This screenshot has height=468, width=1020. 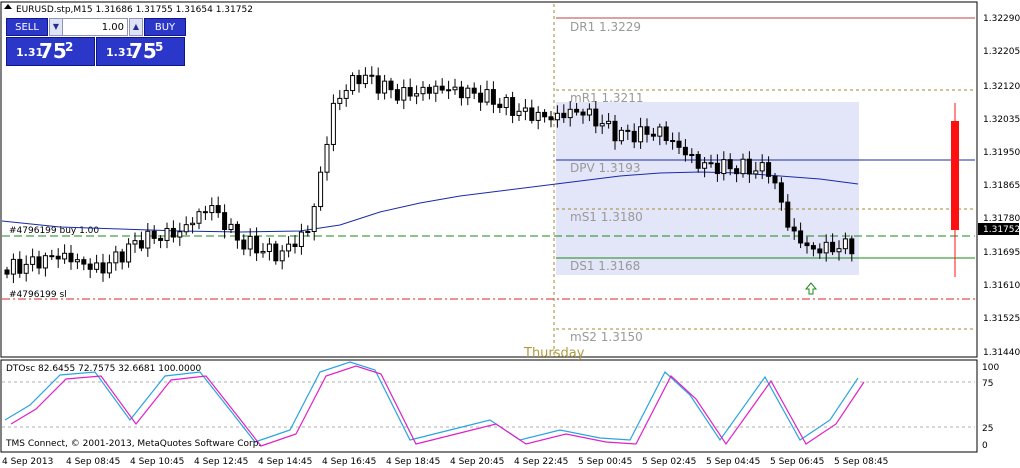 I want to click on svg-text: 1.32290, so click(x=1001, y=19).